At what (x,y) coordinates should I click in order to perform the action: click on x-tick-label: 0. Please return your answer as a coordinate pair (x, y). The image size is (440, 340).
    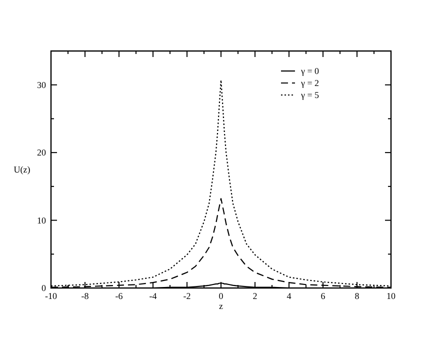
    Looking at the image, I should click on (221, 296).